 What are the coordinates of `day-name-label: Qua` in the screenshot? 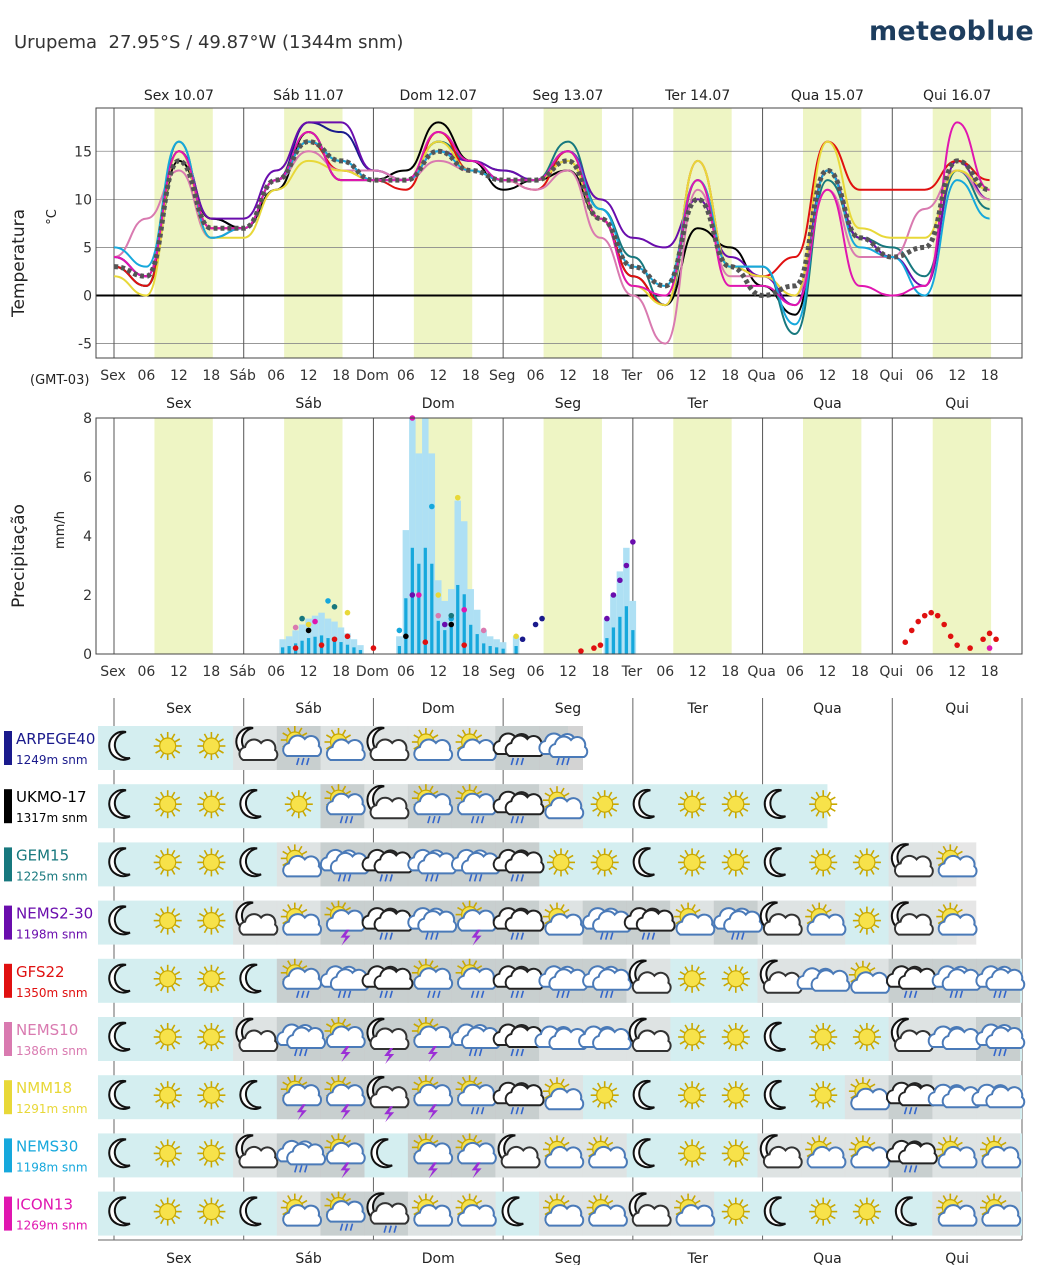 It's located at (827, 709).